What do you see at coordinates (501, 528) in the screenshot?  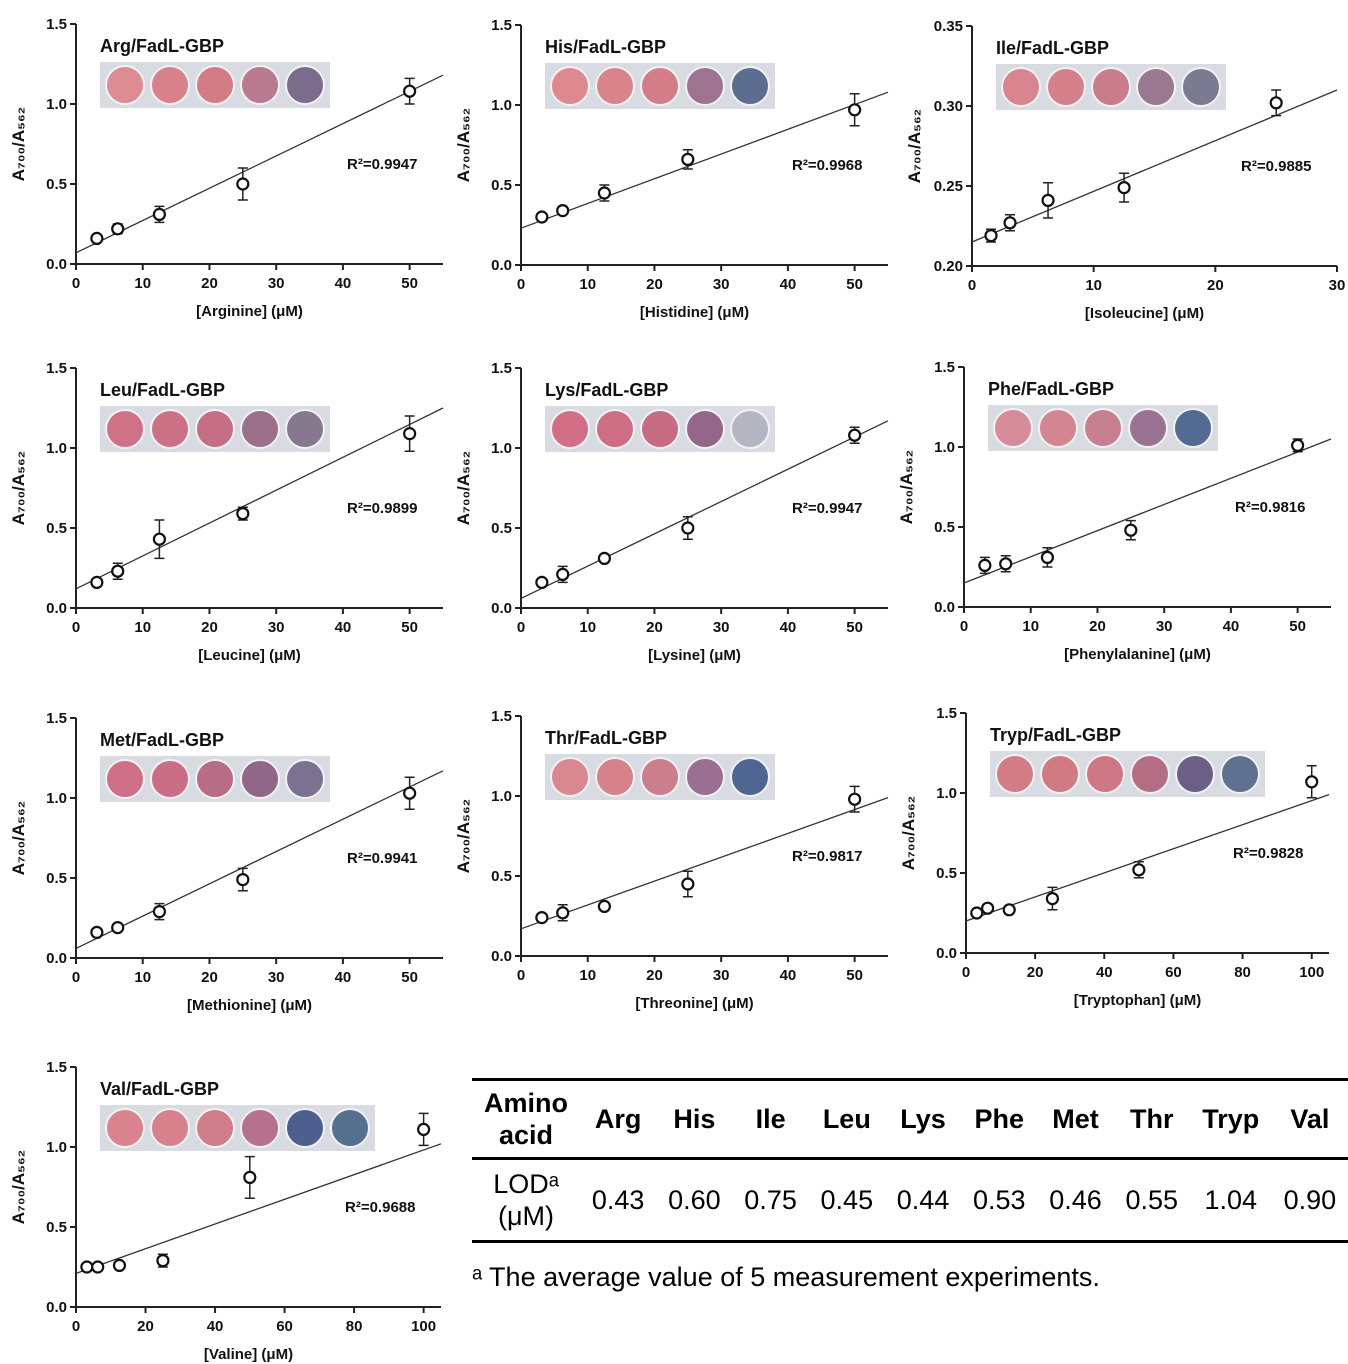 I see `y-tick-label: 0.5` at bounding box center [501, 528].